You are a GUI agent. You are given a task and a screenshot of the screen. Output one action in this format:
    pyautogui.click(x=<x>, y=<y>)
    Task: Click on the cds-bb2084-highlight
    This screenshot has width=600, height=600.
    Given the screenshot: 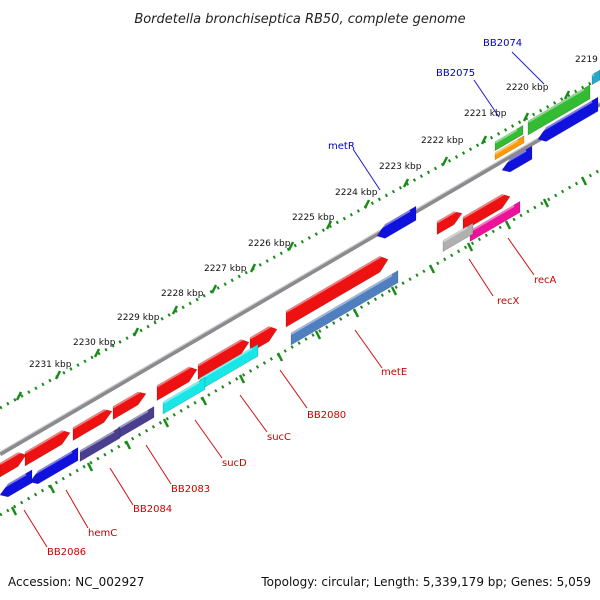 What is the action you would take?
    pyautogui.click(x=89, y=419)
    